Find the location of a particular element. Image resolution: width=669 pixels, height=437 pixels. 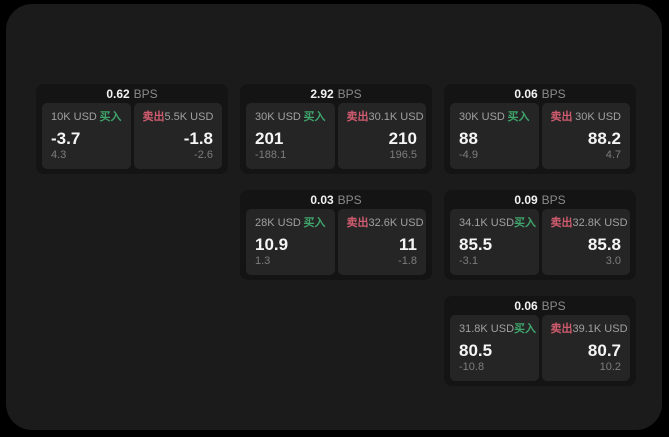

buy-panel-top: 34.1K USD 买入 is located at coordinates (497, 223).